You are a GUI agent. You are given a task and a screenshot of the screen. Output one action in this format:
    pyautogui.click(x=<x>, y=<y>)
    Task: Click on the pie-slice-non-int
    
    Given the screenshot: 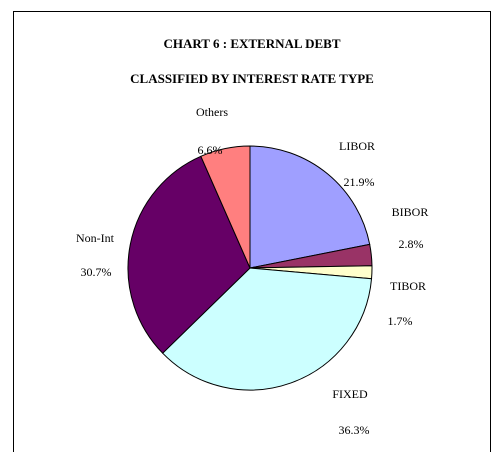 What is the action you would take?
    pyautogui.click(x=189, y=254)
    